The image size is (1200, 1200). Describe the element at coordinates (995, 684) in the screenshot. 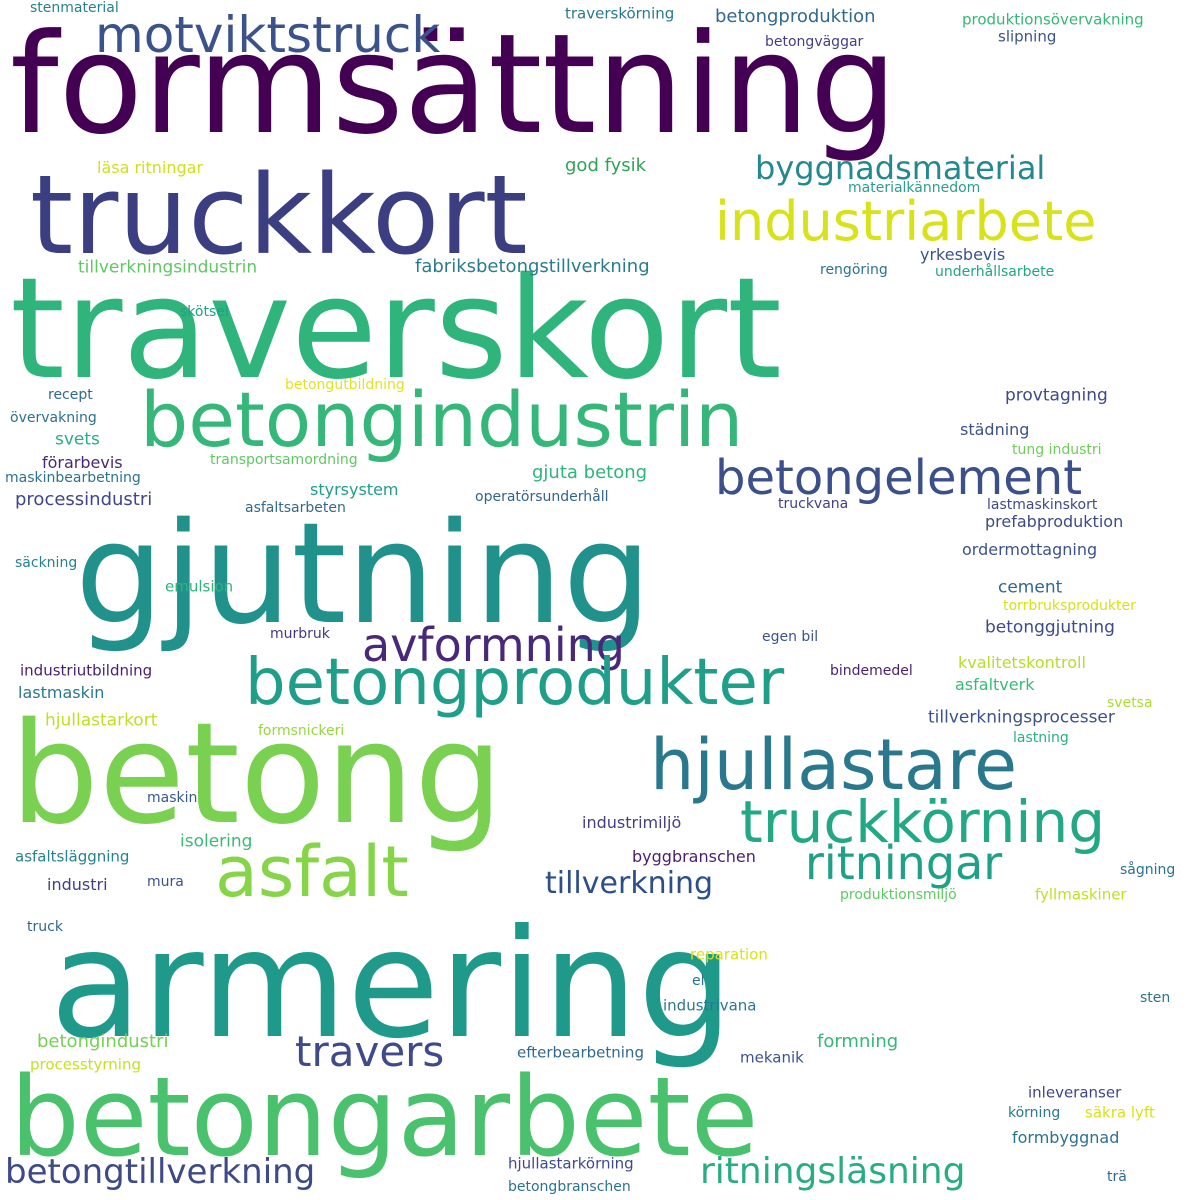

I see `word-68: asfaltverk` at that location.